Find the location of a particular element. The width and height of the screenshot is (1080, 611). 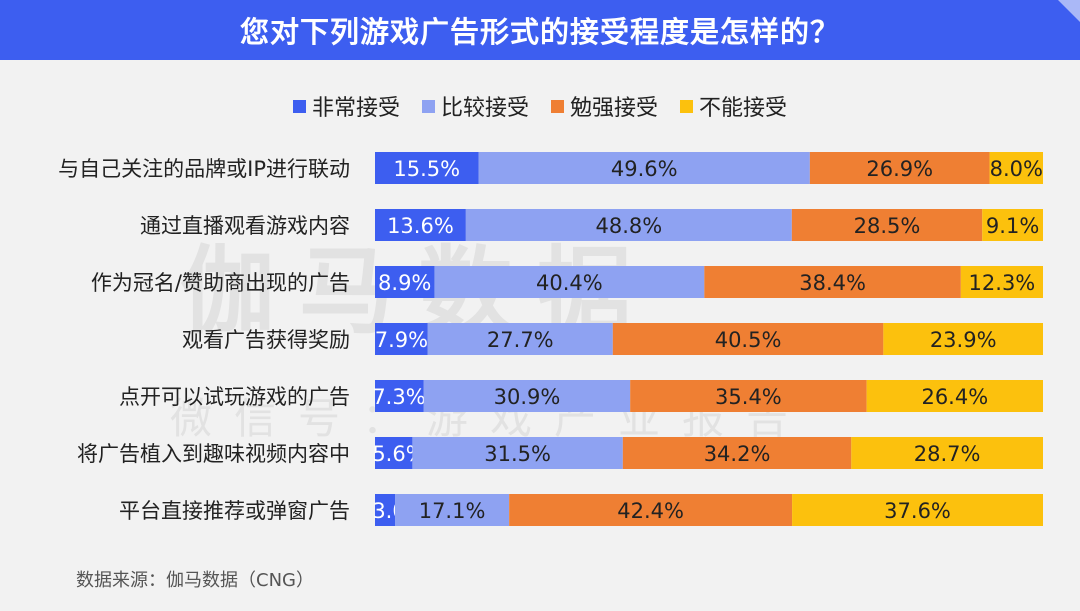

data-label-1-3: 9.1% is located at coordinates (1012, 226).